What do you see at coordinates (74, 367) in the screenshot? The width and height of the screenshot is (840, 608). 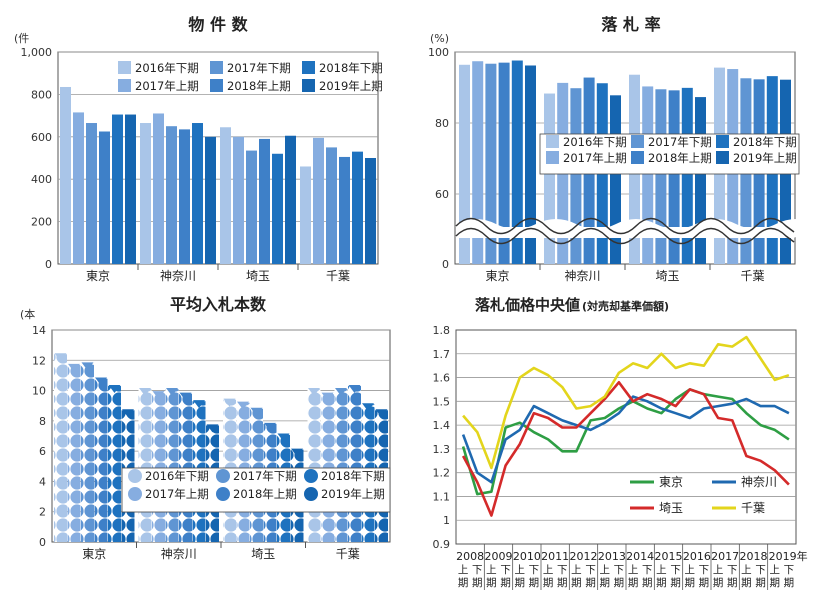 I see `bar-cap-東京-2017年上期` at bounding box center [74, 367].